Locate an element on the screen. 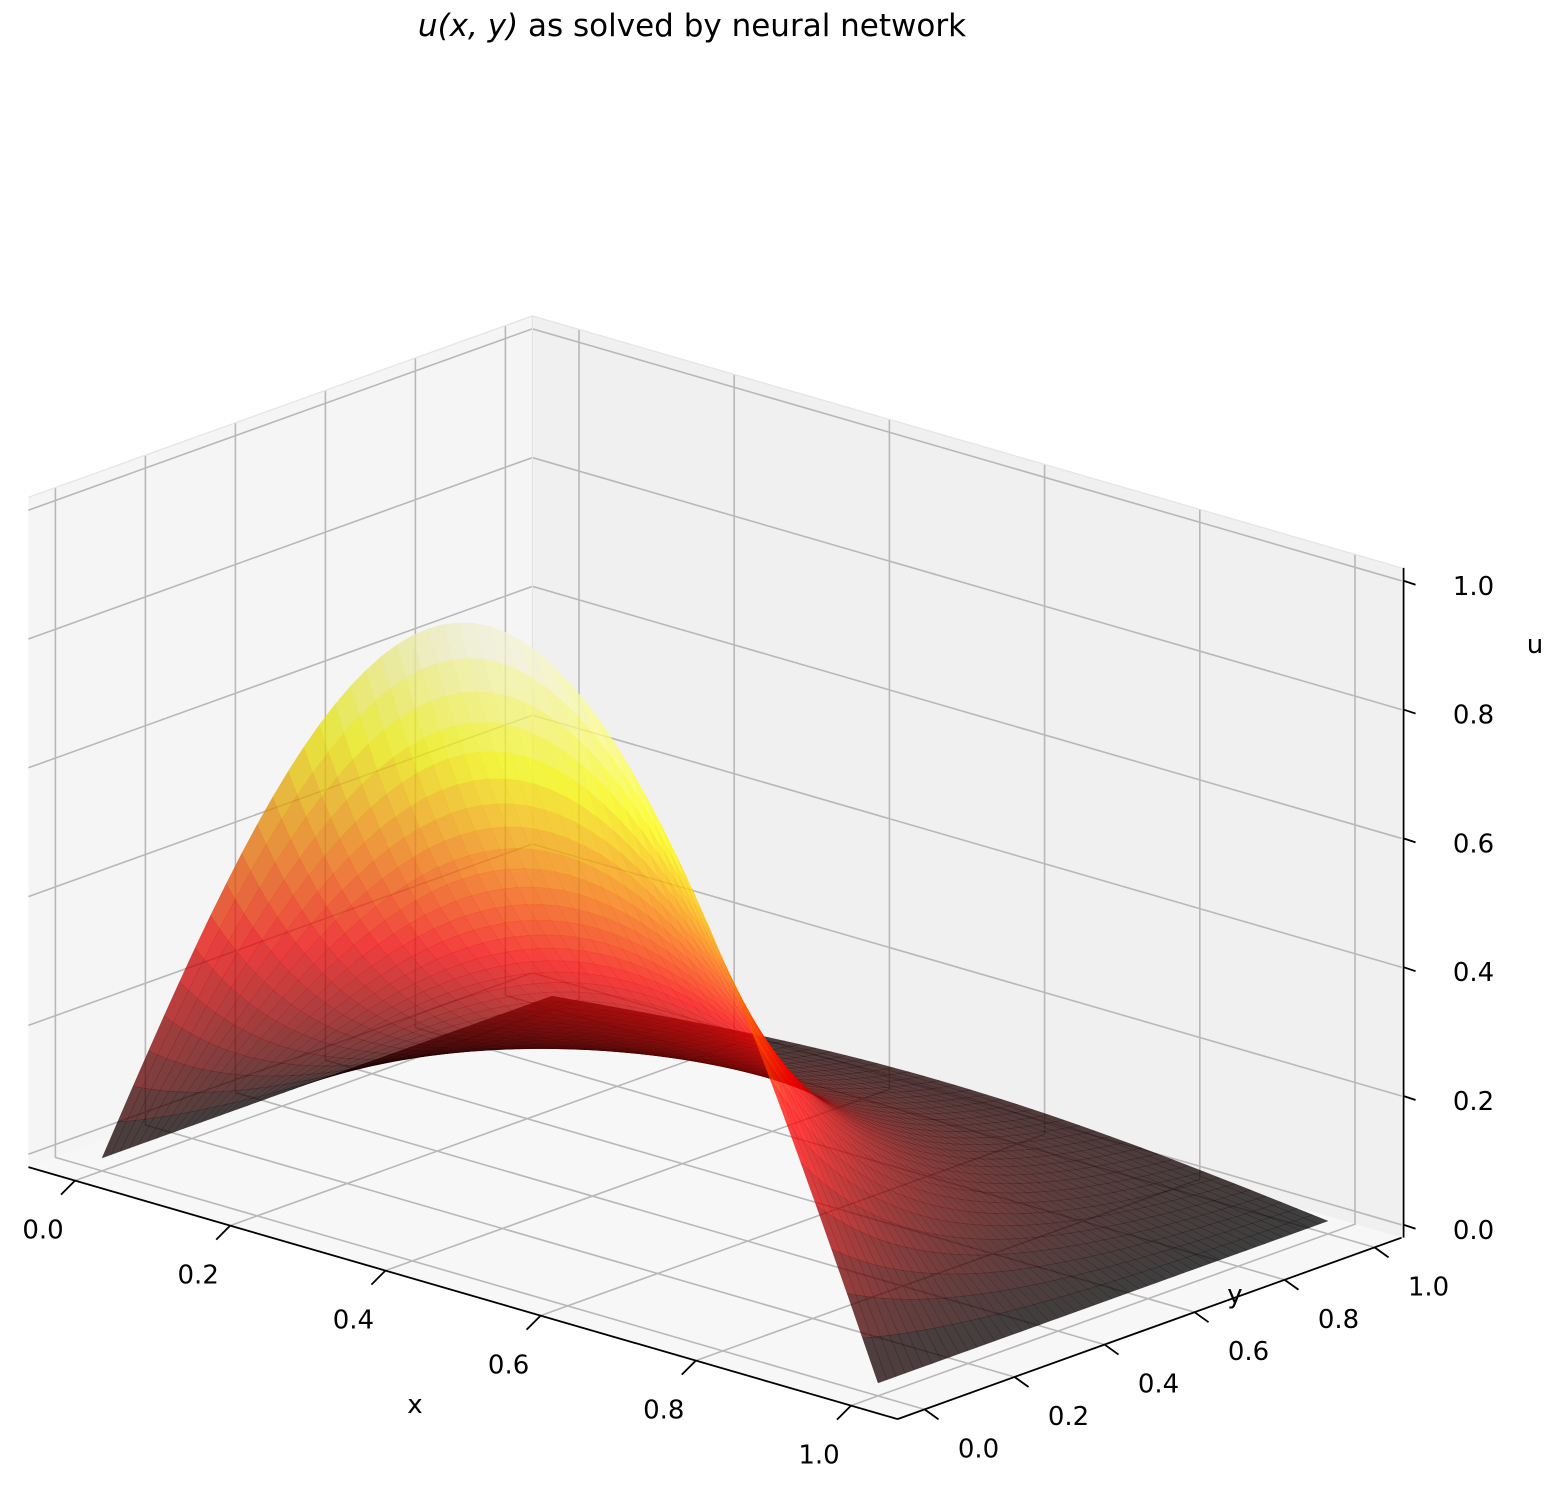  z-tick-label: 0.0 is located at coordinates (1473, 1231).